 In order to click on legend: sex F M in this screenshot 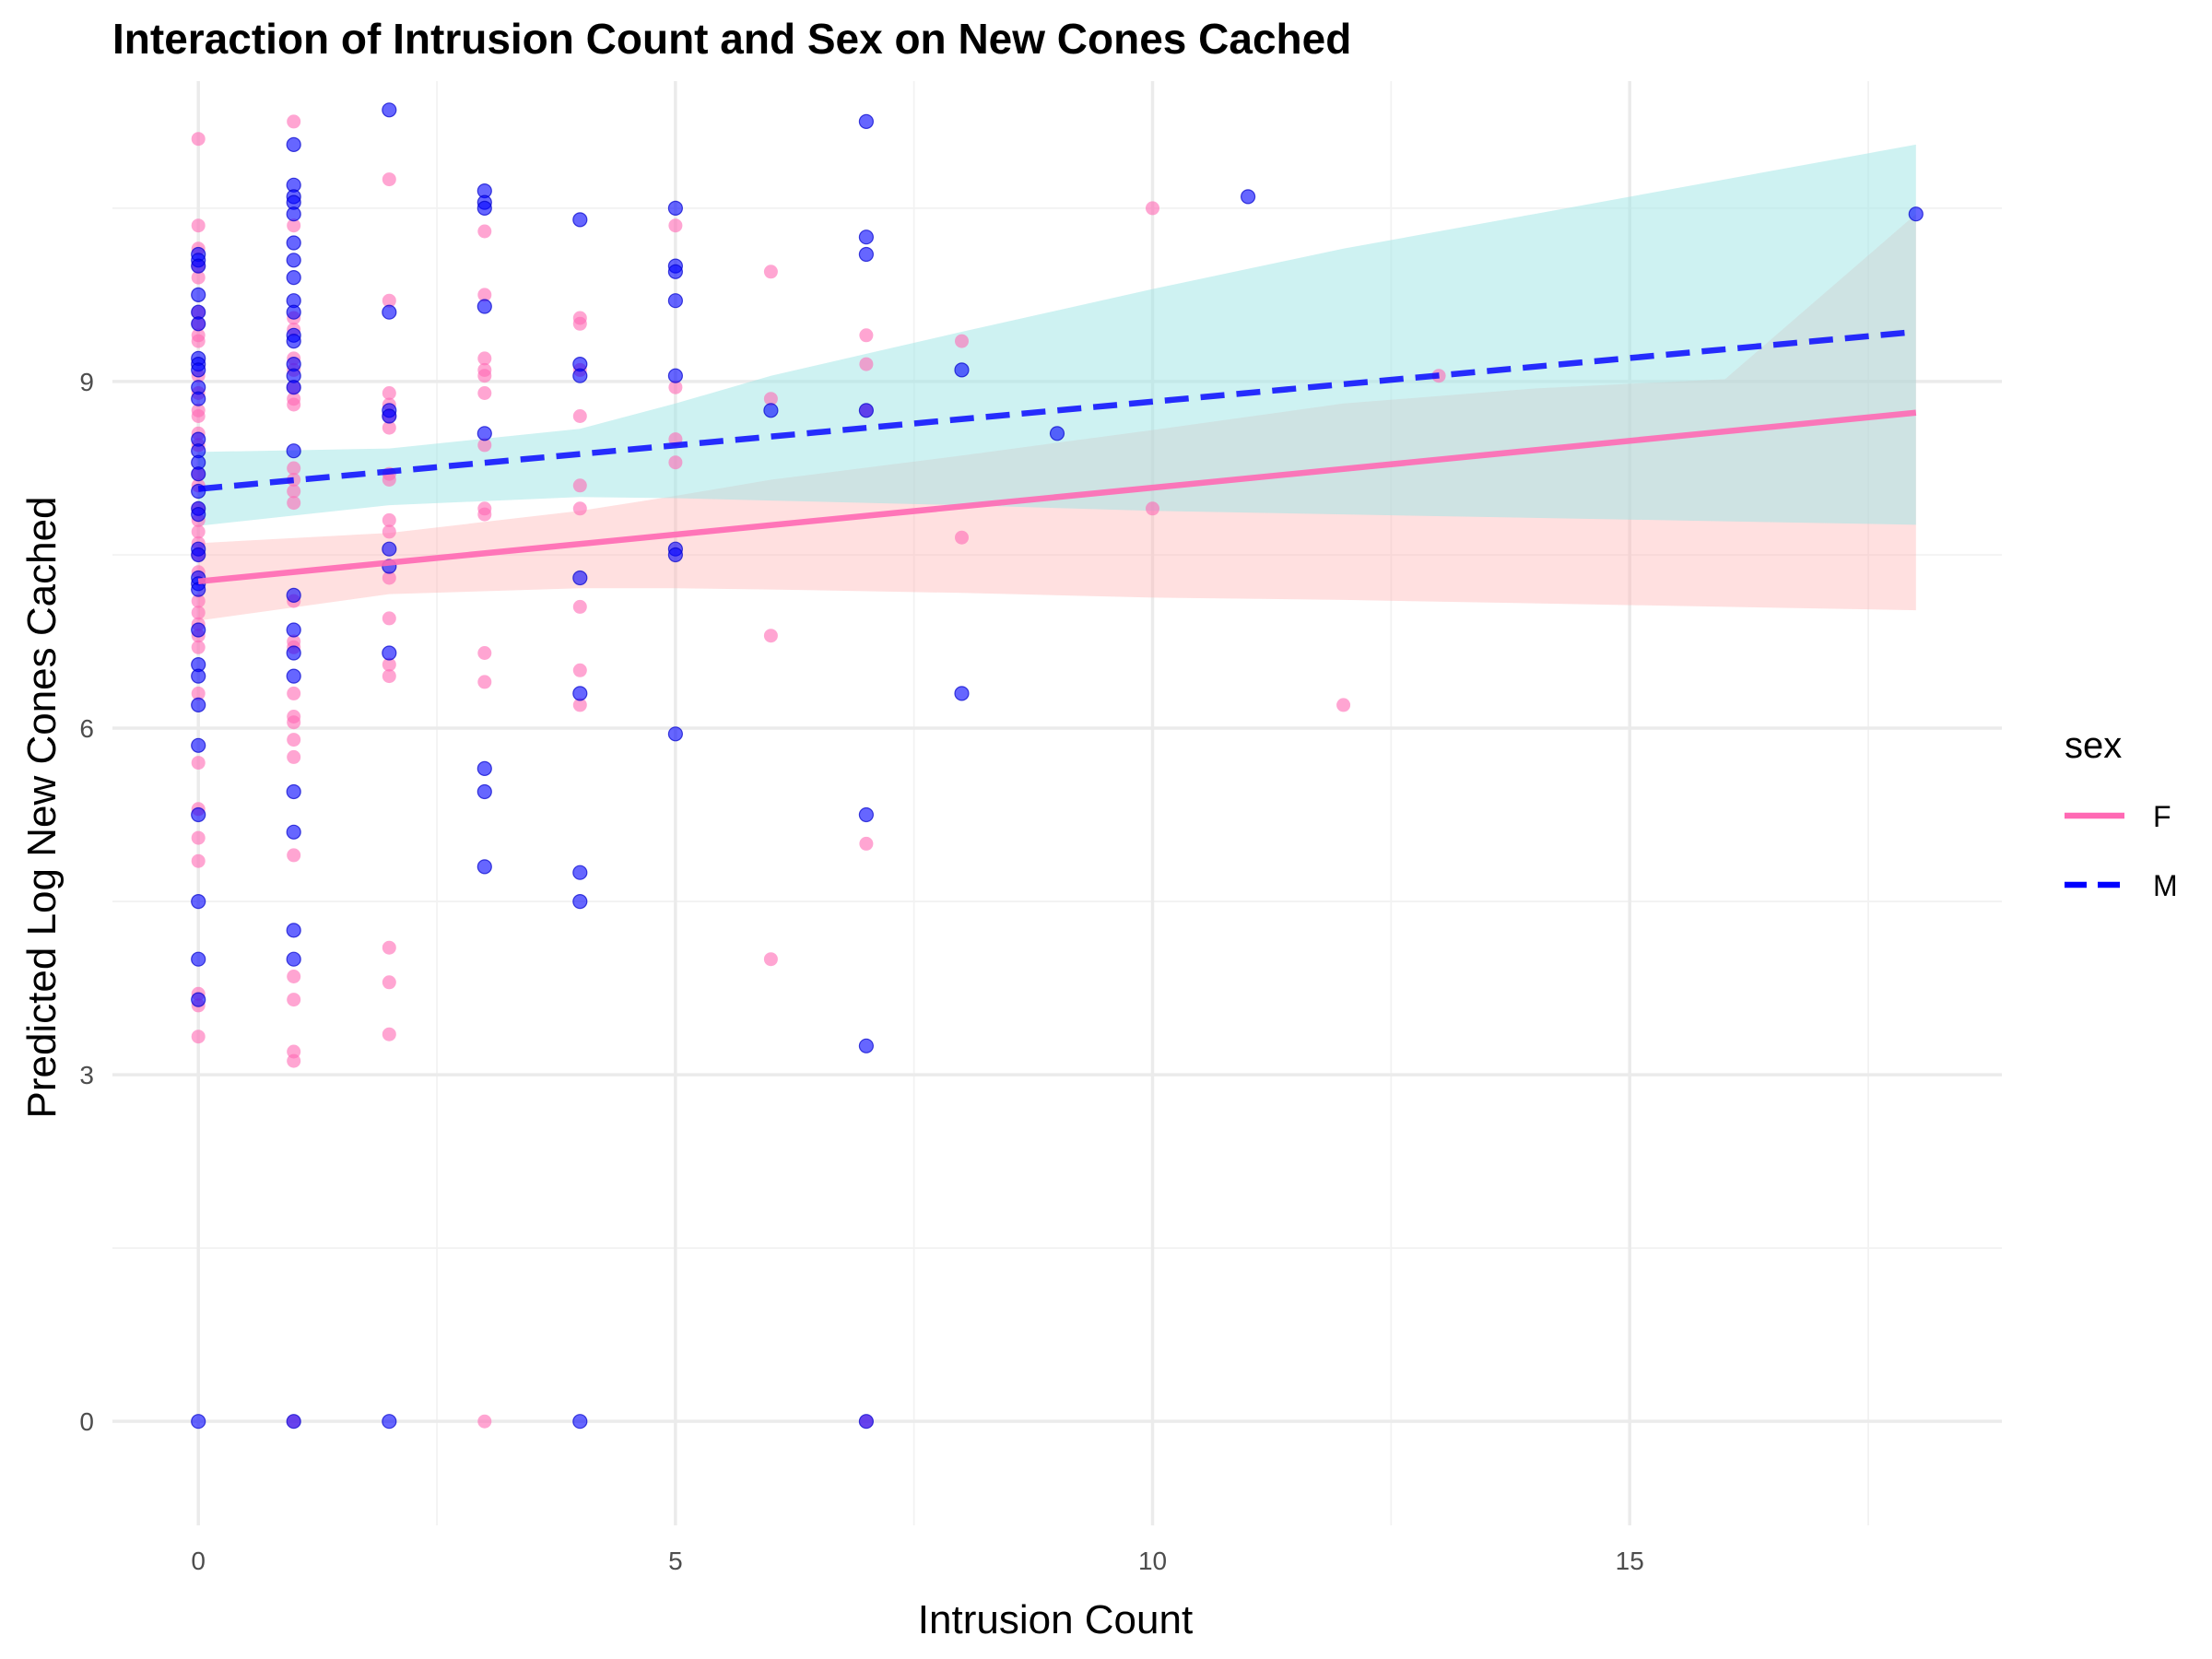, I will do `click(2121, 813)`.